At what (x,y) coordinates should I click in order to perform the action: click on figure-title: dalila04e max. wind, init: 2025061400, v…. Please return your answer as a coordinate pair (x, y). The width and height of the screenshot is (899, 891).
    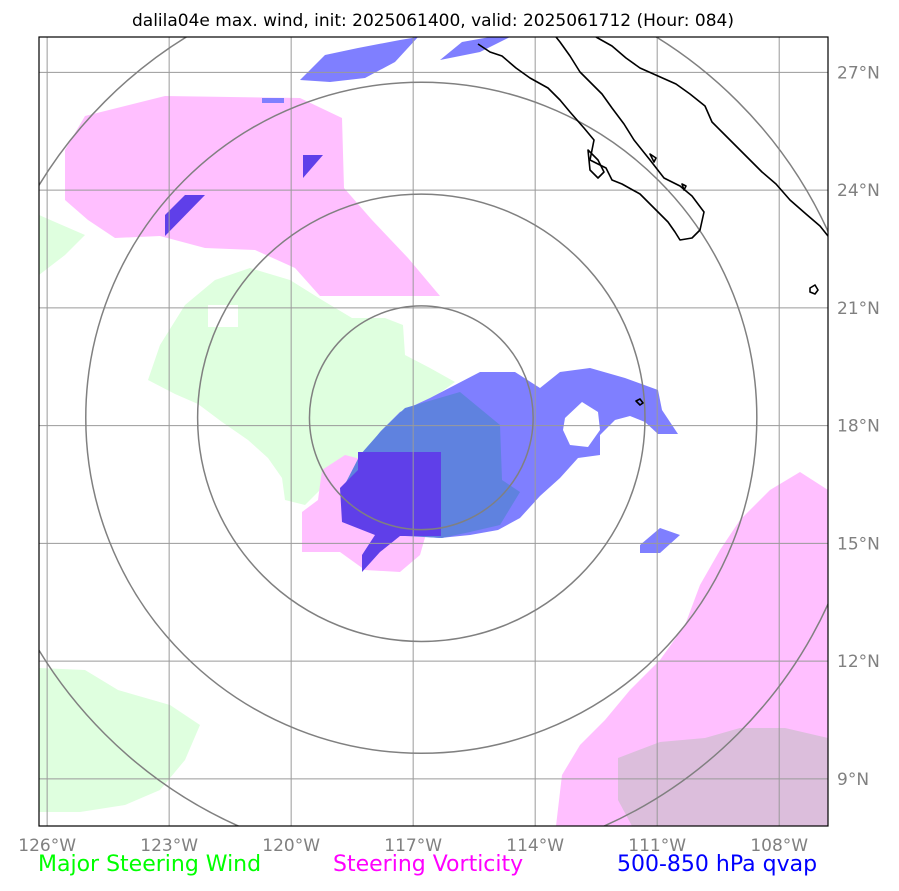
    Looking at the image, I should click on (433, 21).